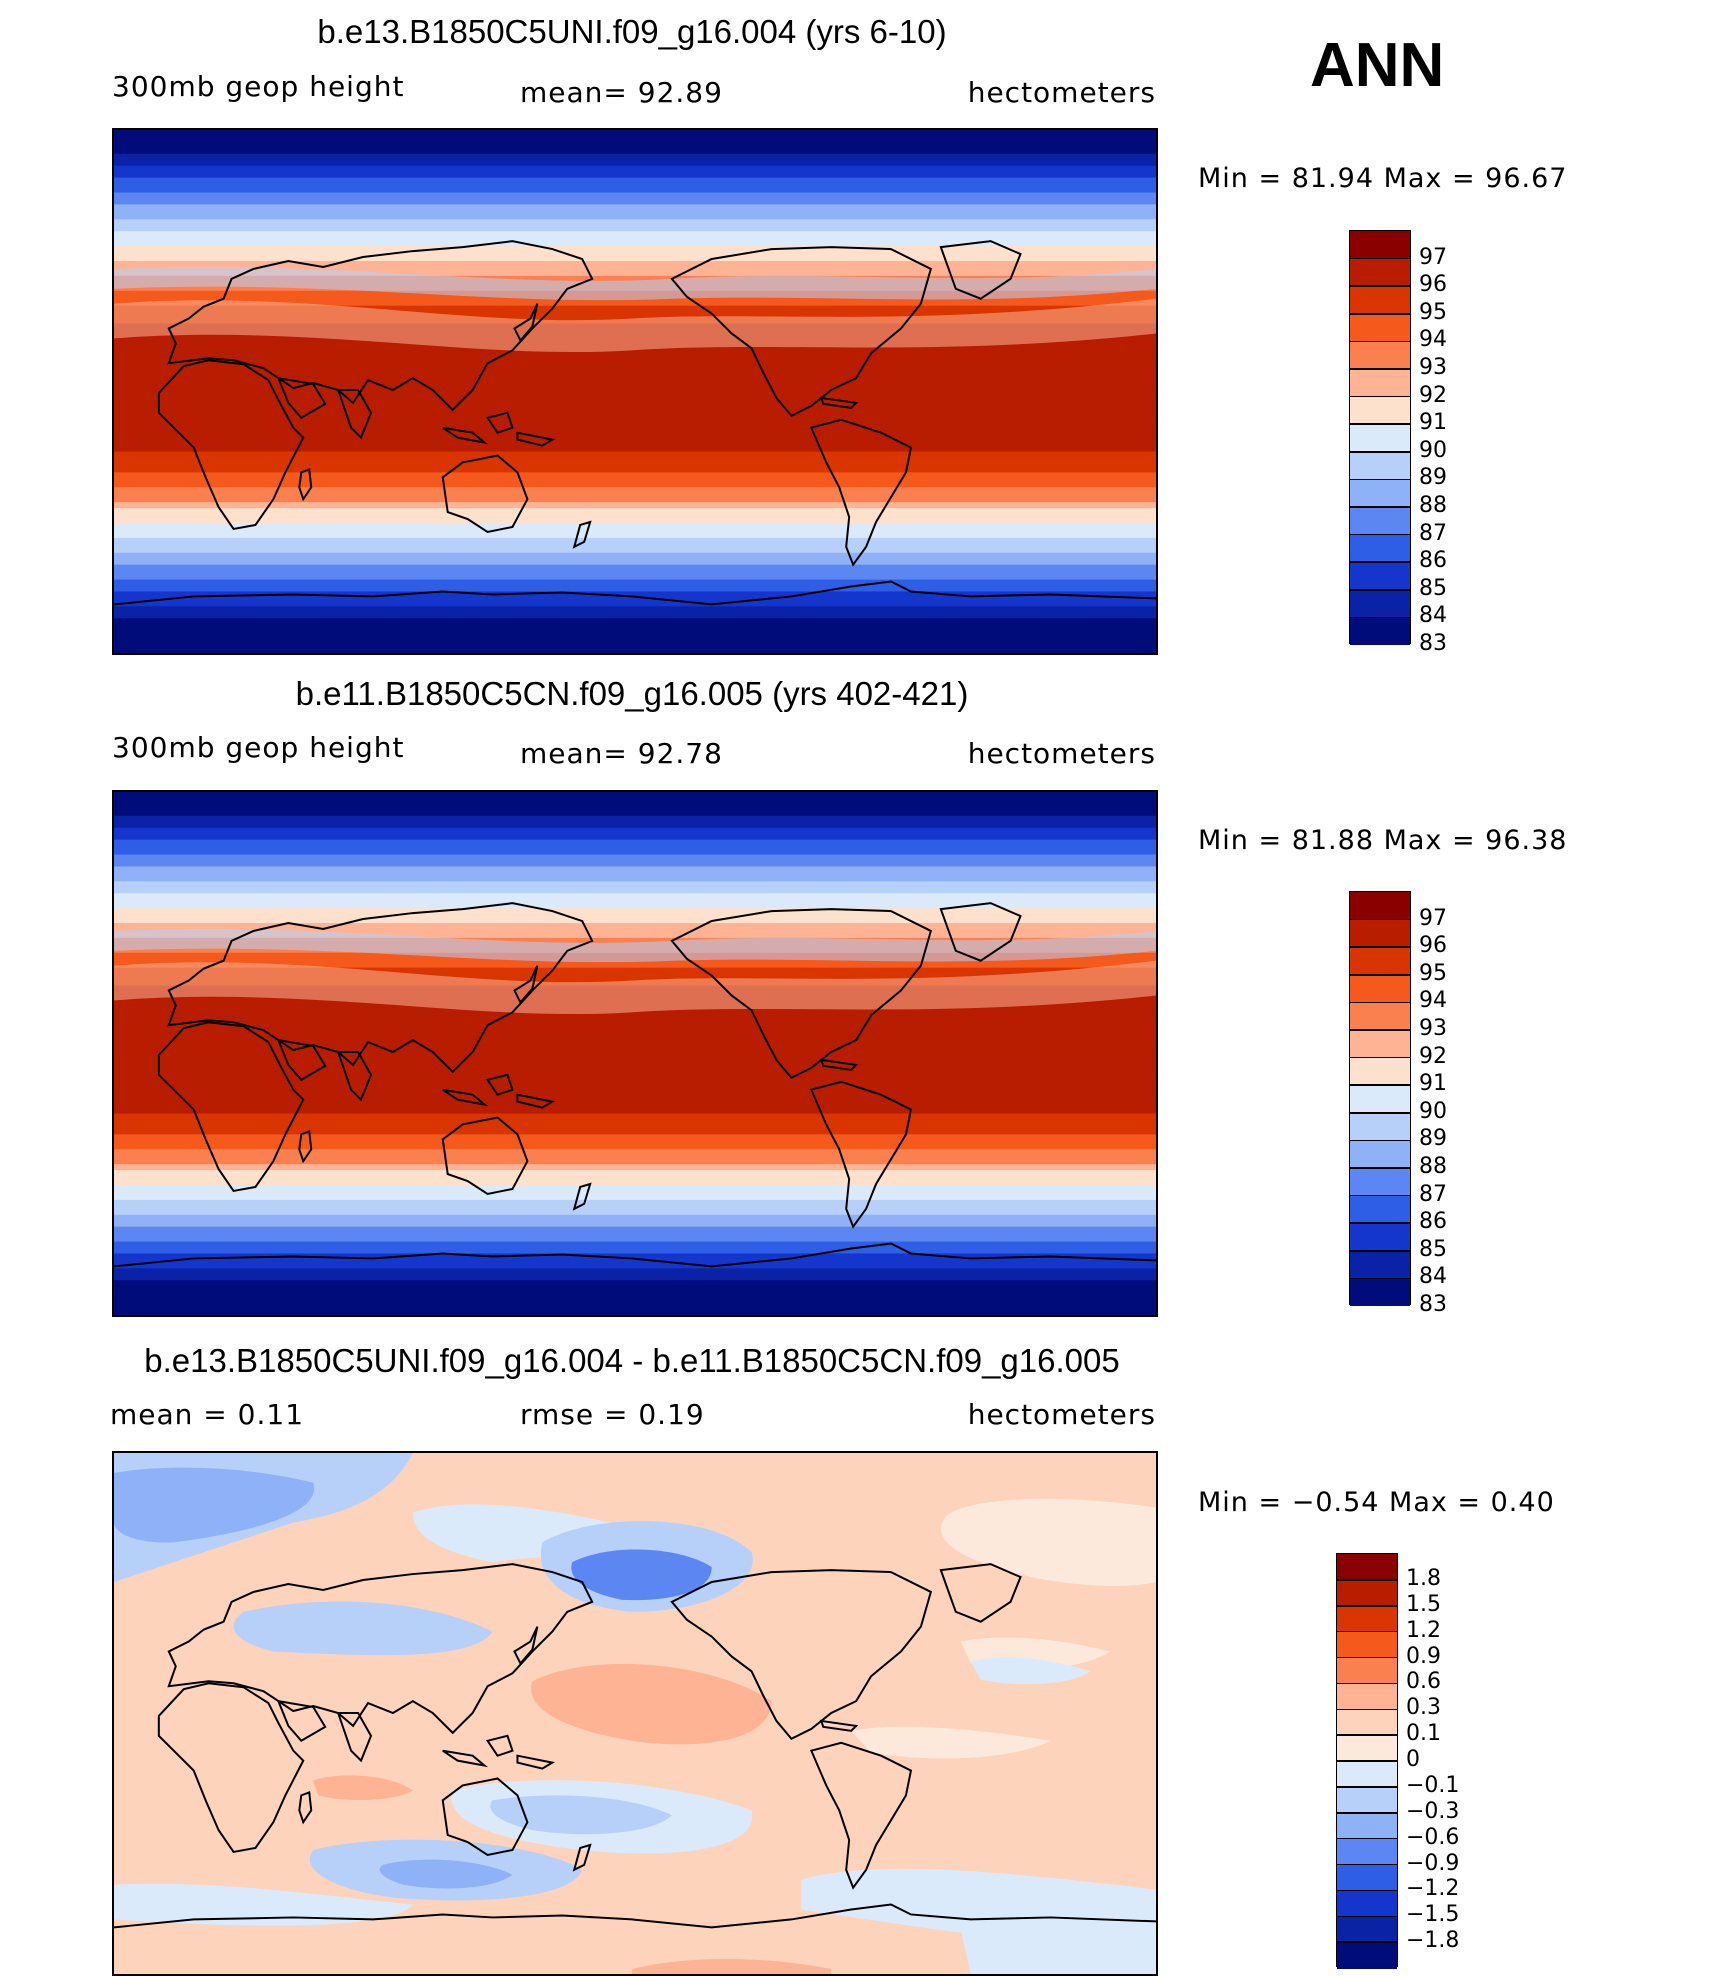 The height and width of the screenshot is (1976, 1710). Describe the element at coordinates (621, 753) in the screenshot. I see `panel-2-mean-label: mean= 92.78` at that location.